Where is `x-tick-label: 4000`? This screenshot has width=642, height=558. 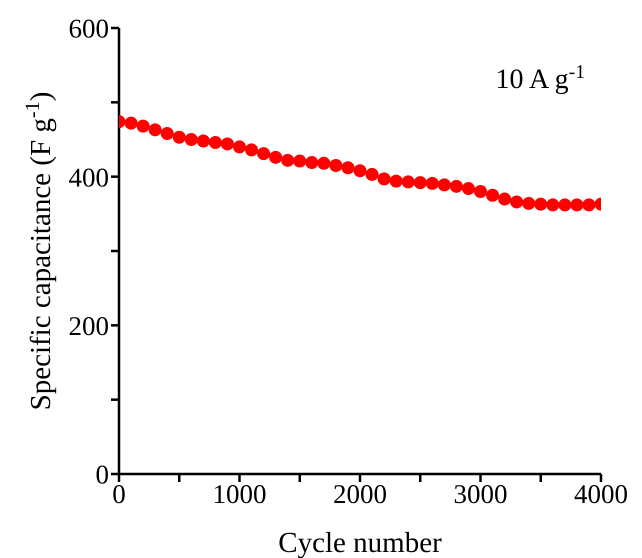
x-tick-label: 4000 is located at coordinates (601, 494).